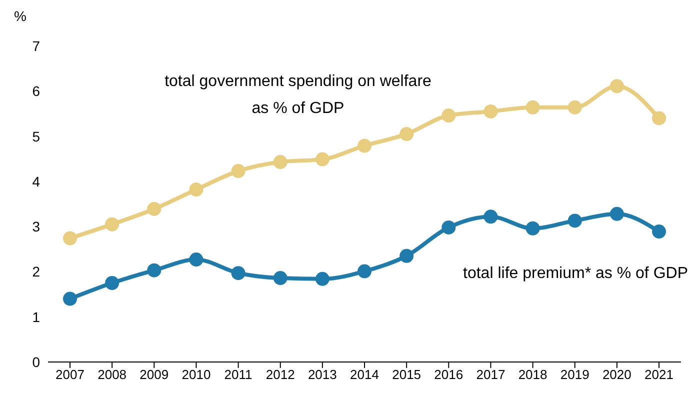 This screenshot has height=400, width=699. Describe the element at coordinates (196, 374) in the screenshot. I see `x-tick-label: 2010` at that location.